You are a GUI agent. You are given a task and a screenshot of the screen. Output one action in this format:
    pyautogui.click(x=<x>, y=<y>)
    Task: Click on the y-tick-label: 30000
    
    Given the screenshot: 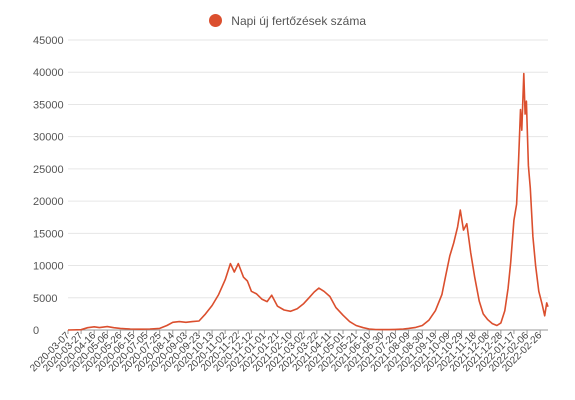 What is the action you would take?
    pyautogui.click(x=48, y=138)
    